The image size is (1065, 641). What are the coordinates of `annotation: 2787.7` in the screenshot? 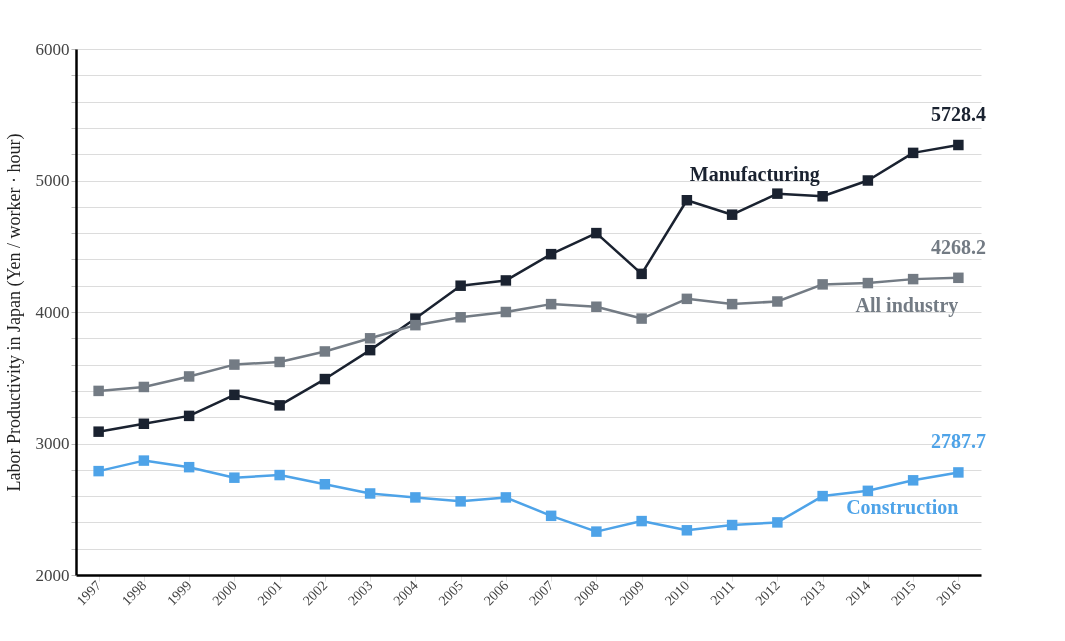 It's located at (958, 441).